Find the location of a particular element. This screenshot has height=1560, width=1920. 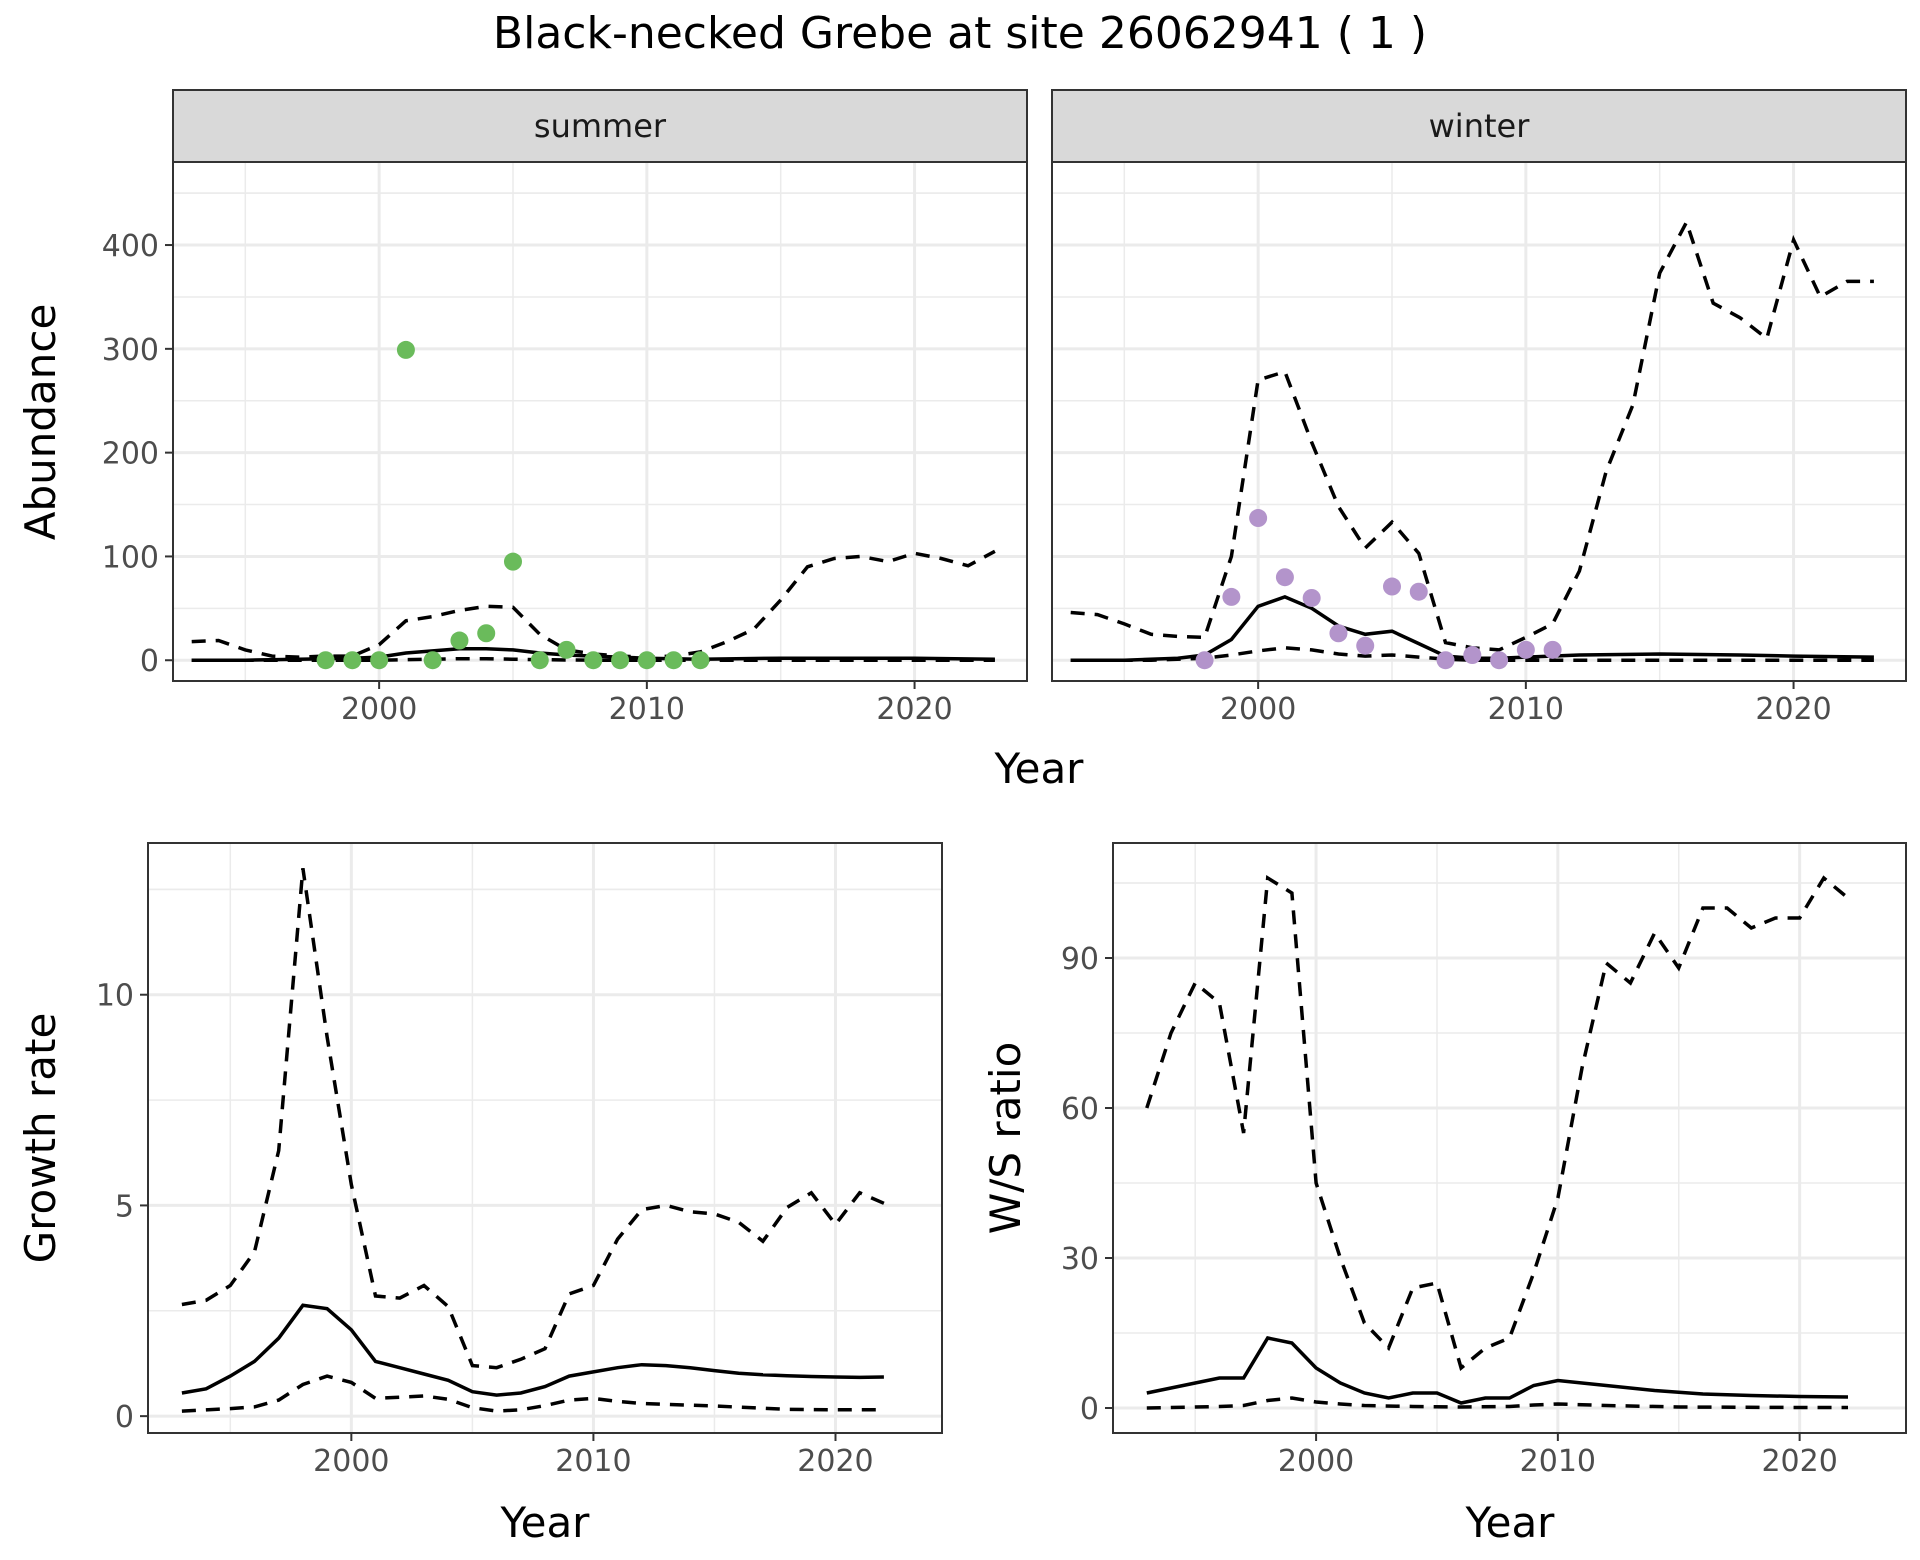

ws-ratio-y-tick-label: 30 is located at coordinates (1080, 1259).